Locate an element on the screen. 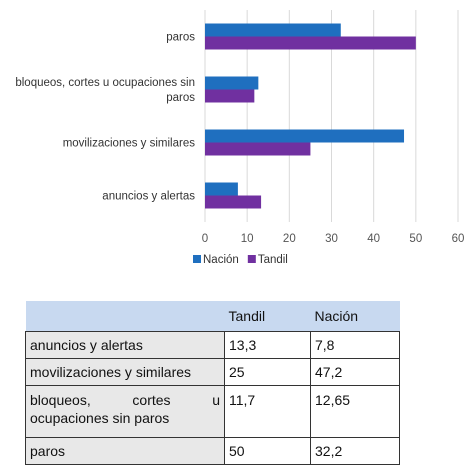 The image size is (475, 471). row-label: movilizaciones y similares is located at coordinates (125, 372).